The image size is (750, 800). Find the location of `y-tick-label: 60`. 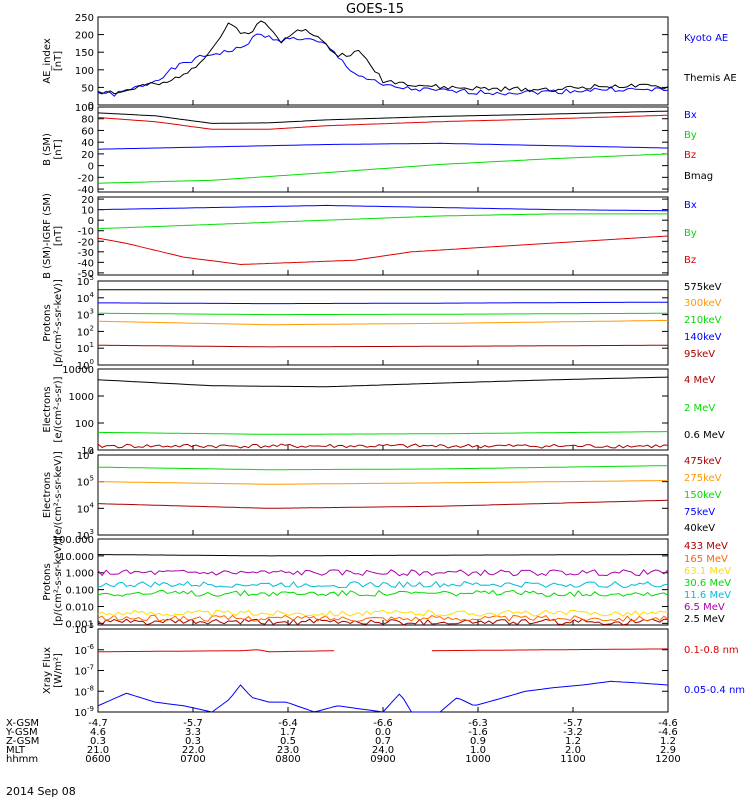

y-tick-label: 60 is located at coordinates (87, 131).